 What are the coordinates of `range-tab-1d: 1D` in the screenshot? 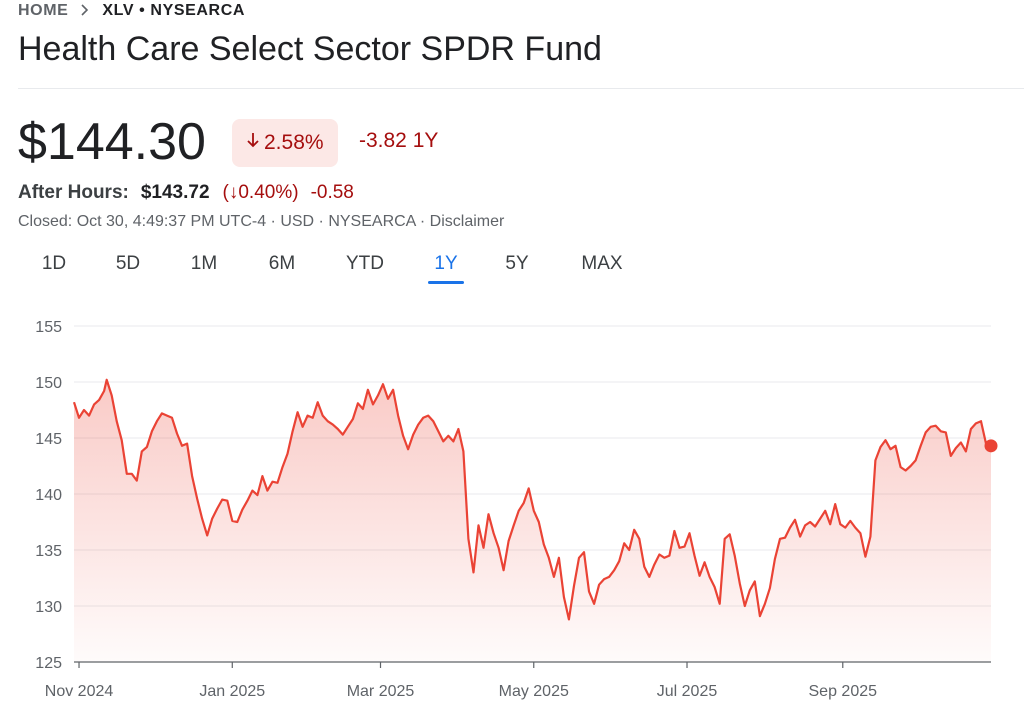 It's located at (54, 263).